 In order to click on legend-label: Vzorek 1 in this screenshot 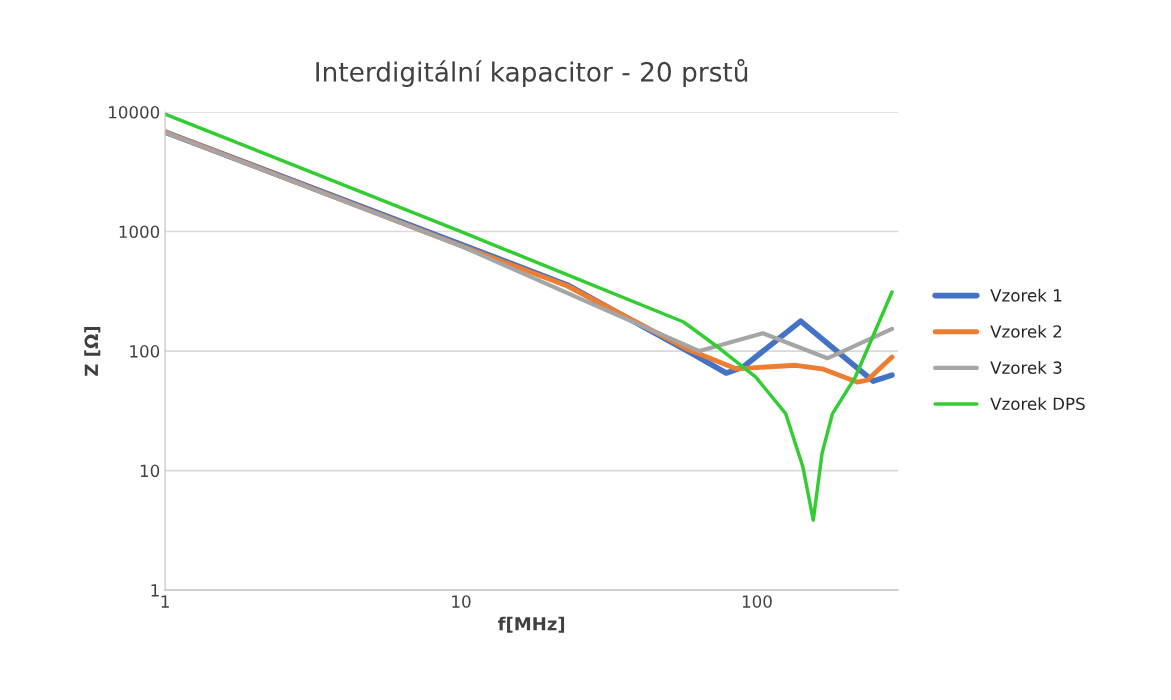, I will do `click(1026, 295)`.